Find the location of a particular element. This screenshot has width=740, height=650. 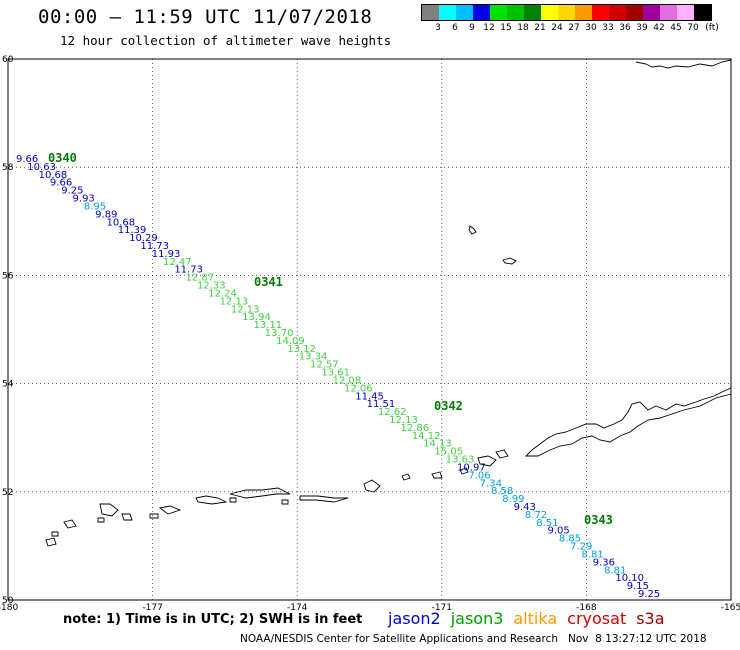

wave-height-value: 12.57 is located at coordinates (324, 365).